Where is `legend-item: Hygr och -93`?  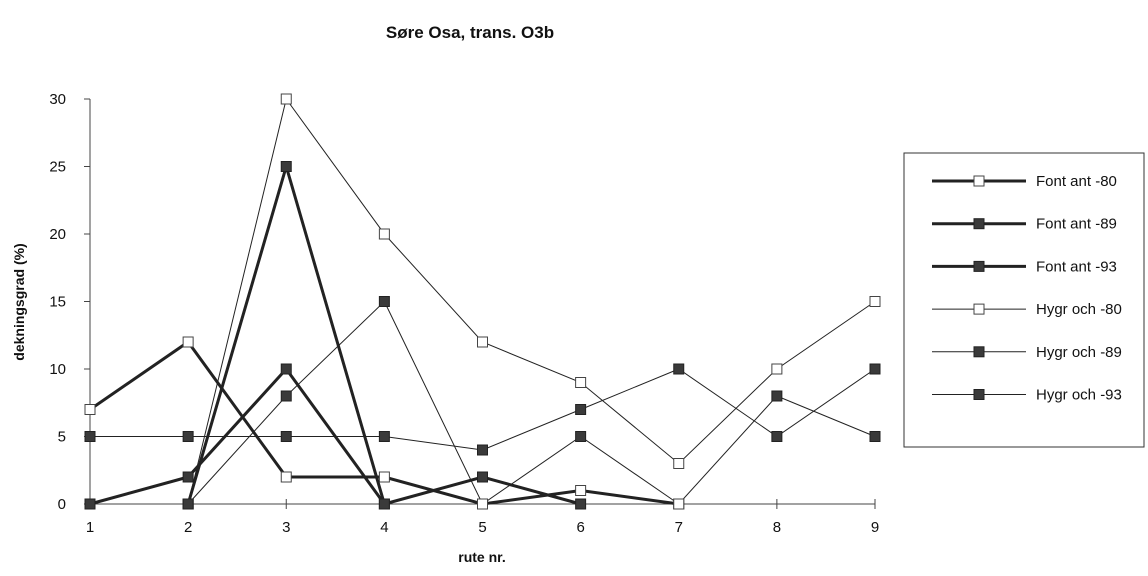 legend-item: Hygr och -93 is located at coordinates (1027, 395).